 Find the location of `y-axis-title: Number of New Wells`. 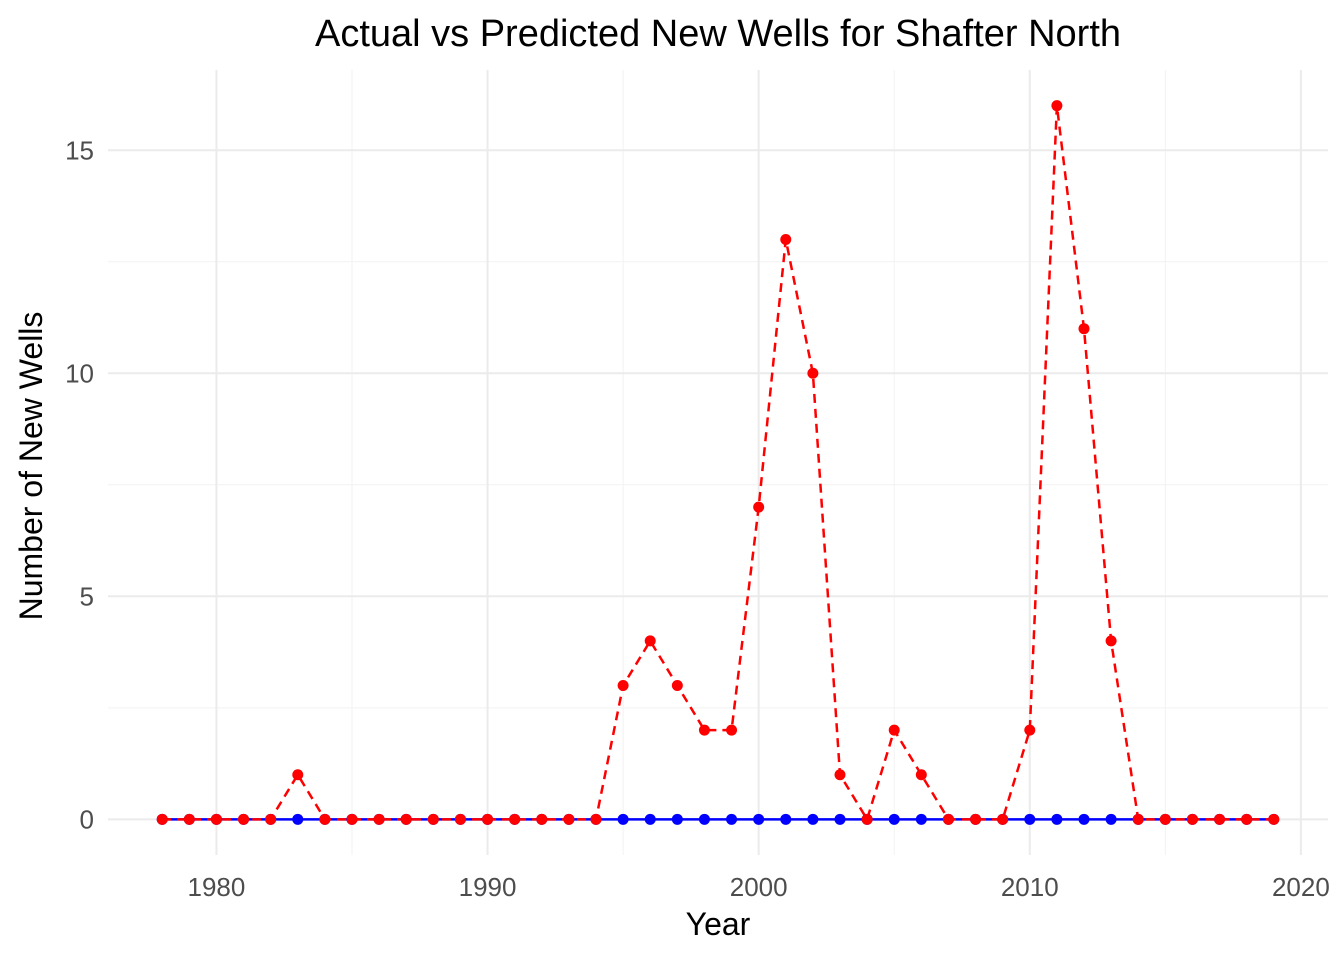

y-axis-title: Number of New Wells is located at coordinates (31, 466).